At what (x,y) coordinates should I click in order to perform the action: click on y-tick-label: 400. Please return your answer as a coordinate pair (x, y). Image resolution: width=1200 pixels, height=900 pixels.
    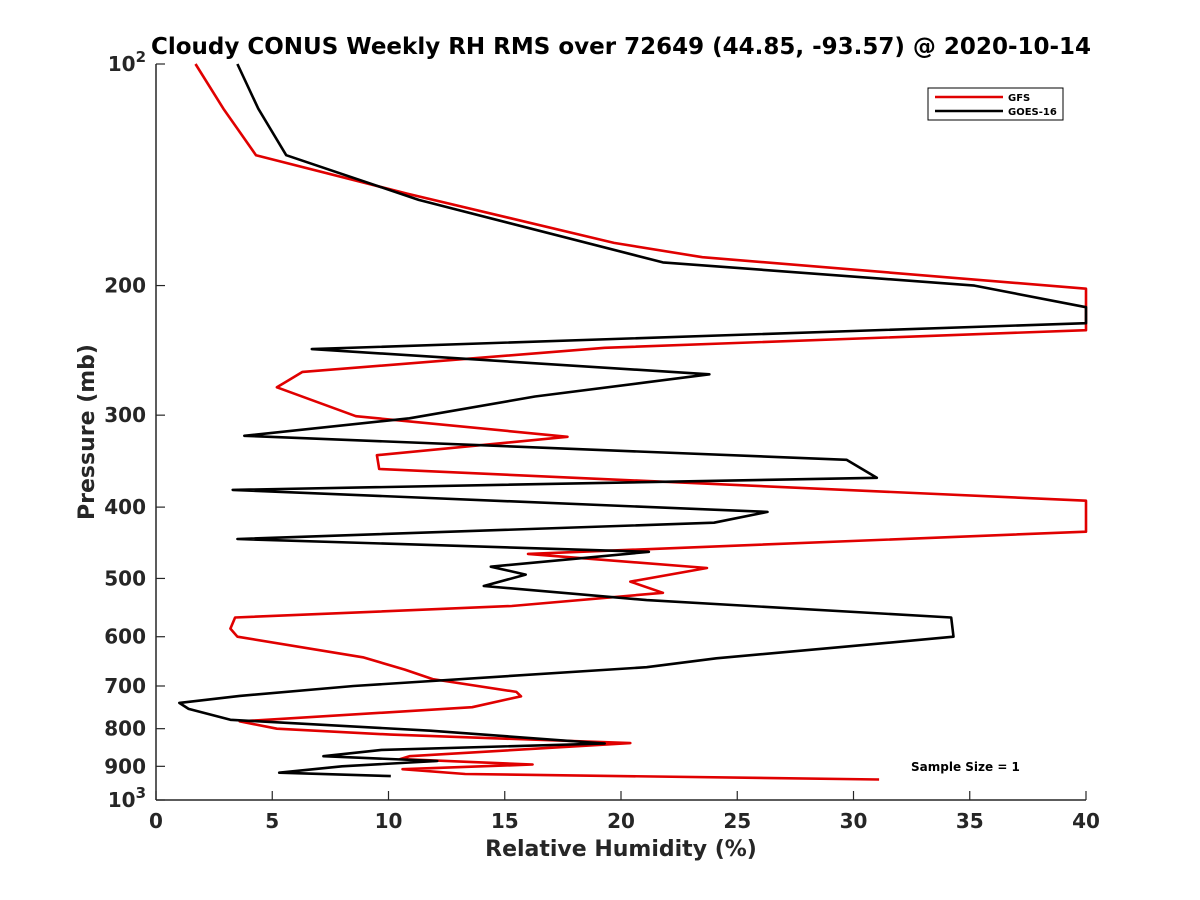
    Looking at the image, I should click on (125, 507).